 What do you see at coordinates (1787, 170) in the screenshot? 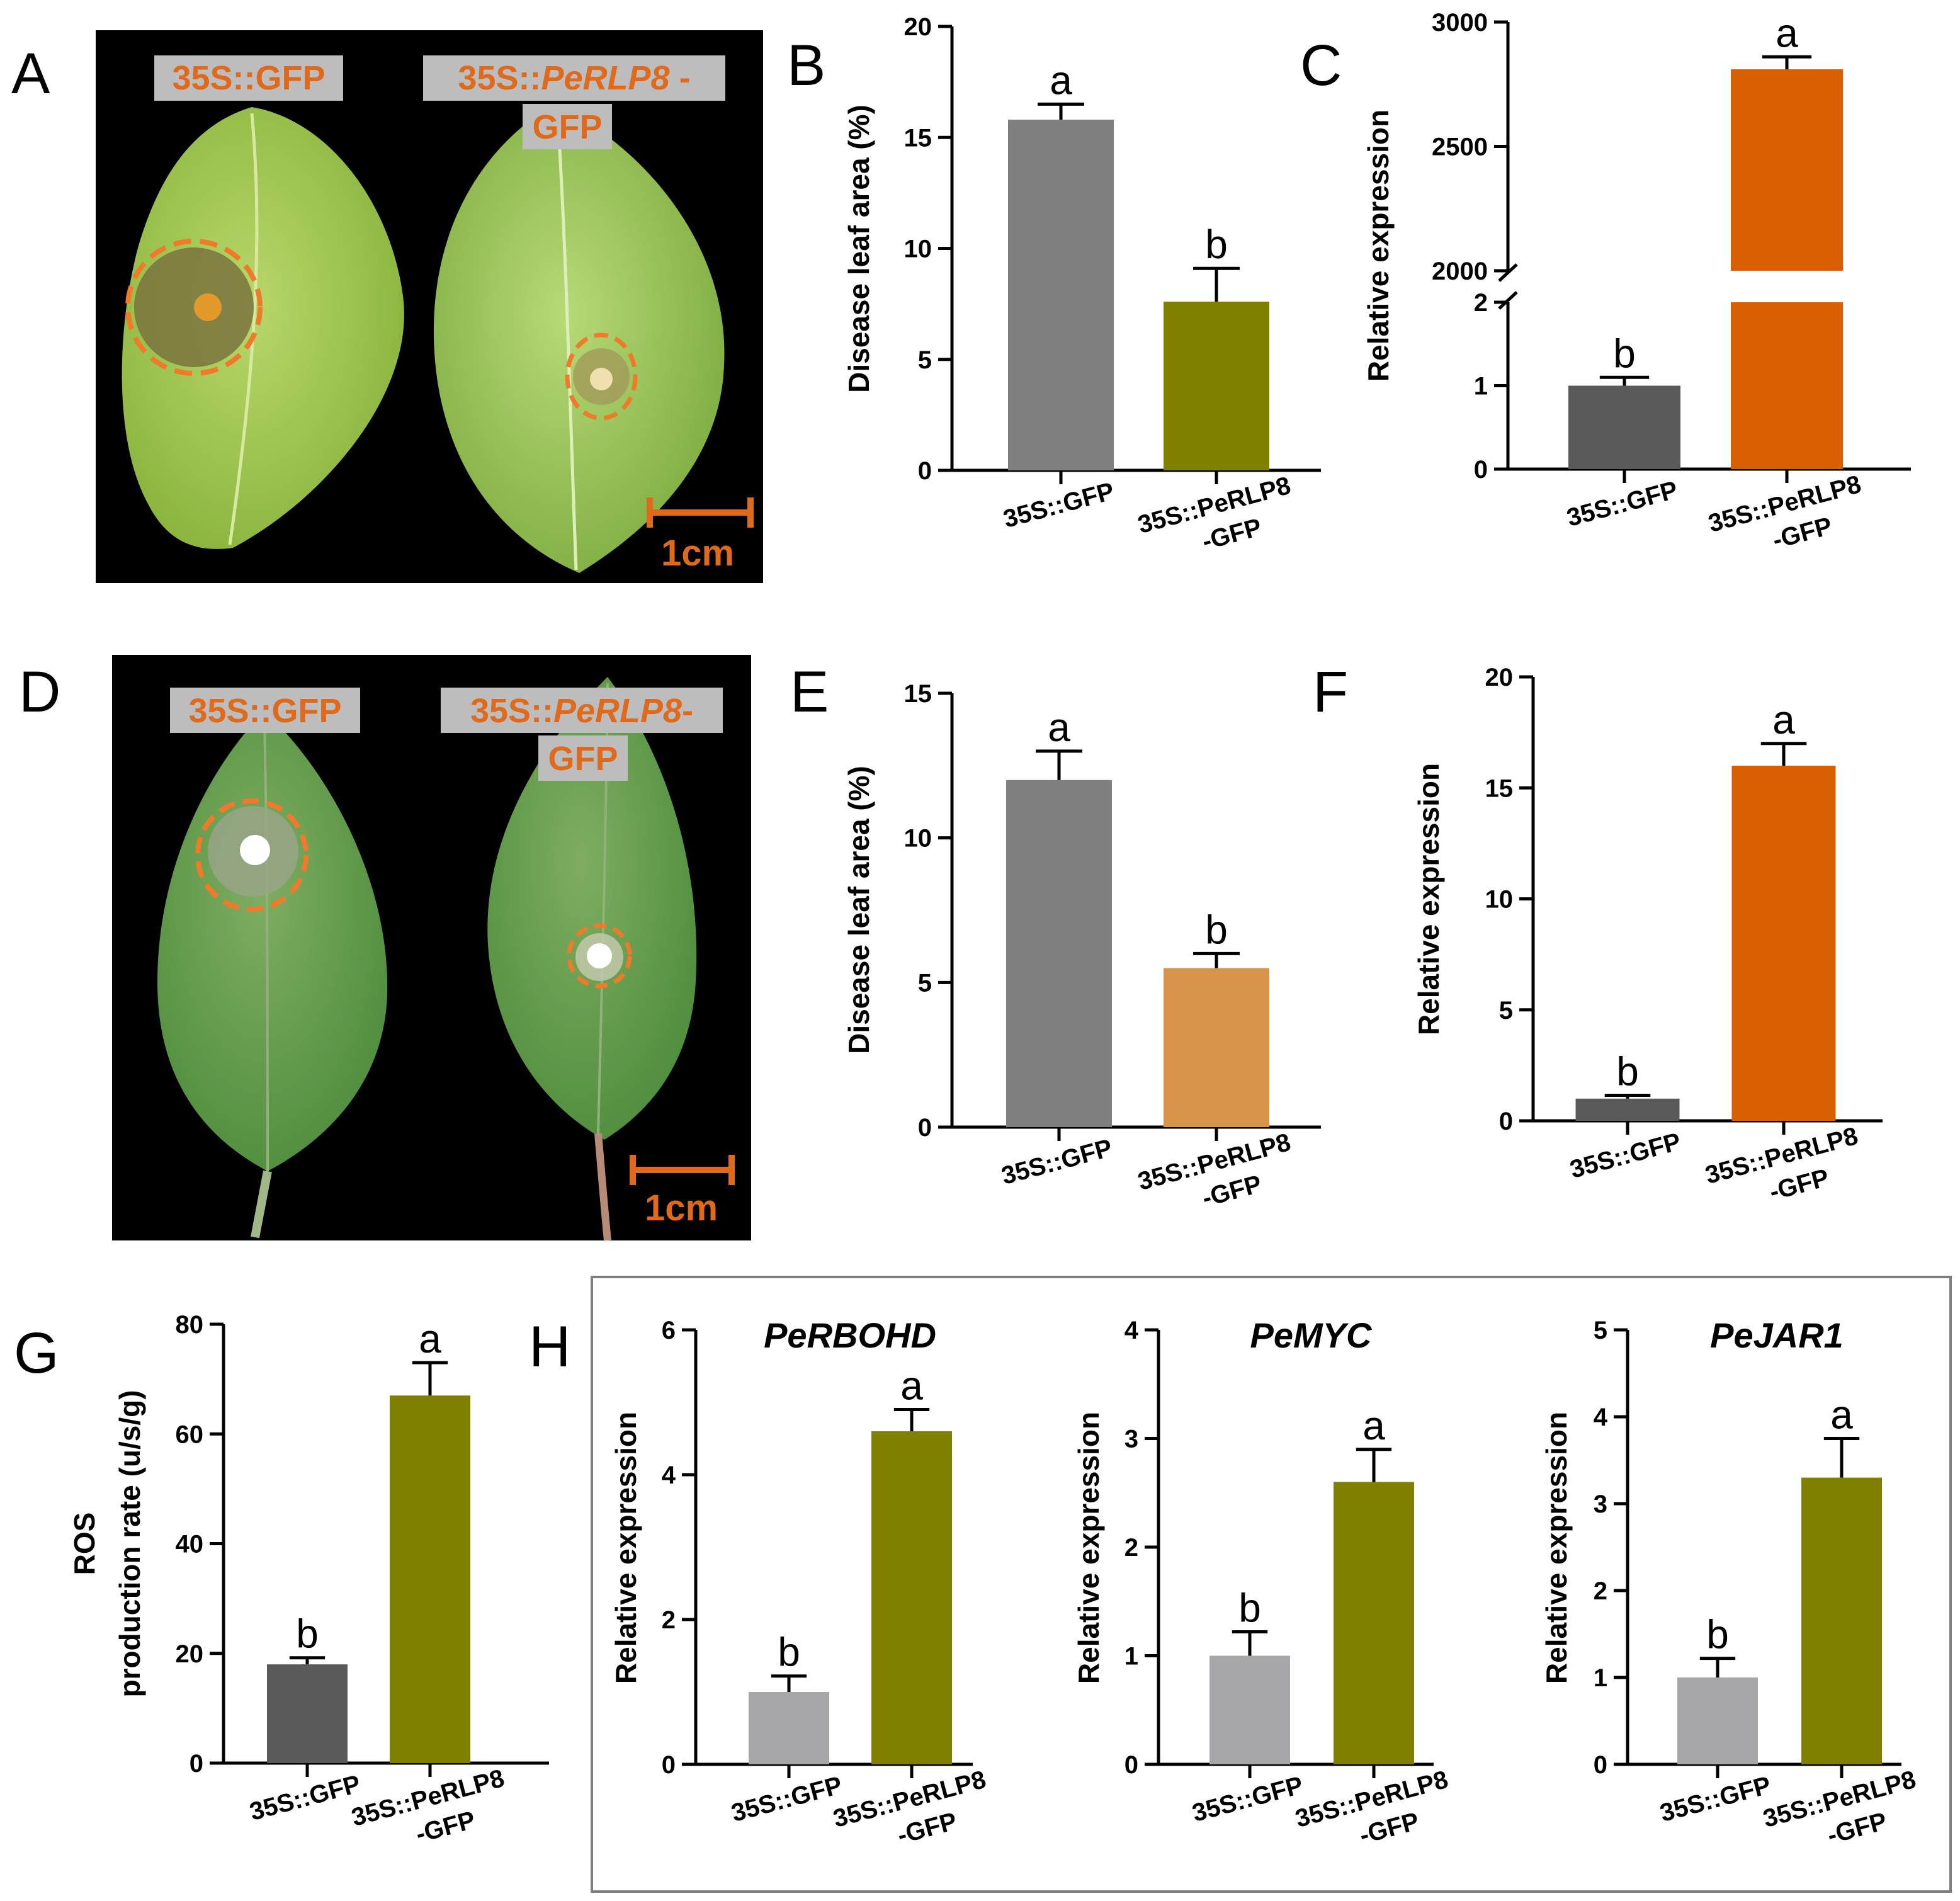
I see `bar-1-upper-segment` at bounding box center [1787, 170].